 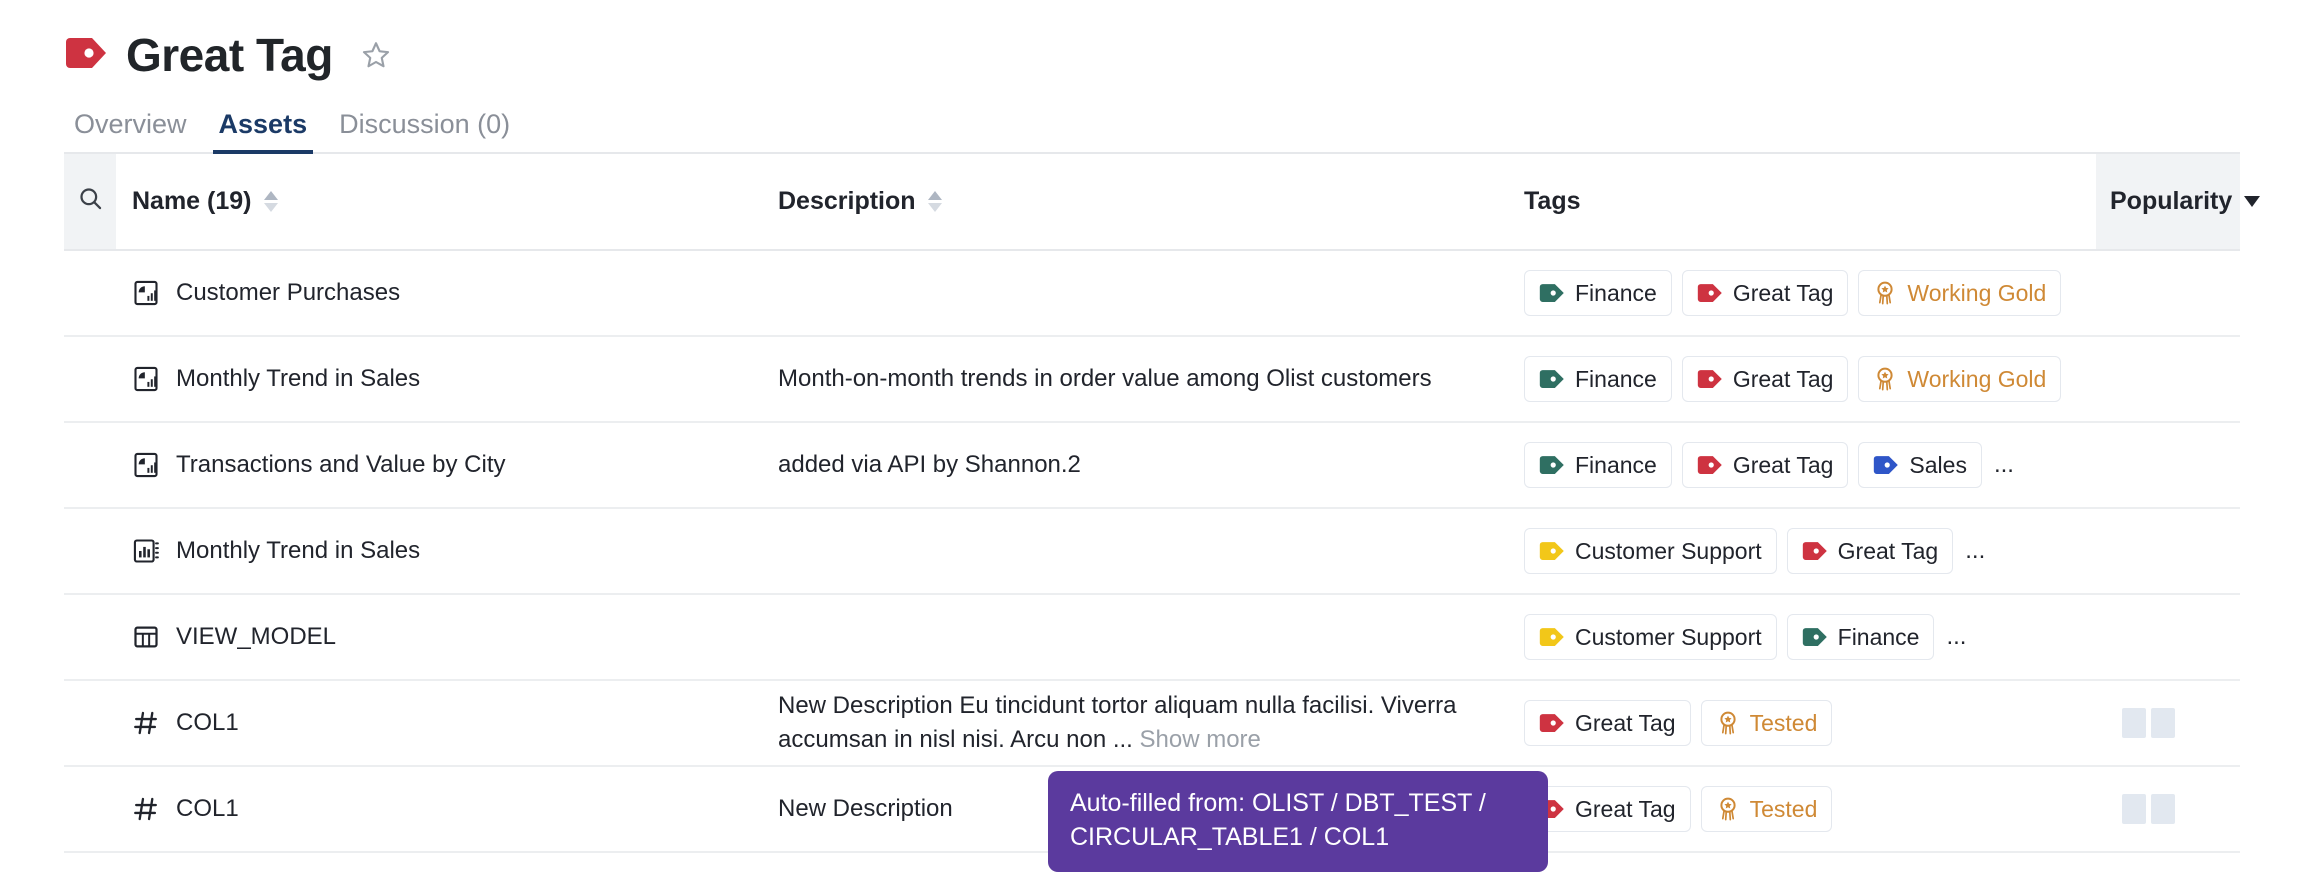 What do you see at coordinates (1151, 202) in the screenshot?
I see `column-header-description: Description` at bounding box center [1151, 202].